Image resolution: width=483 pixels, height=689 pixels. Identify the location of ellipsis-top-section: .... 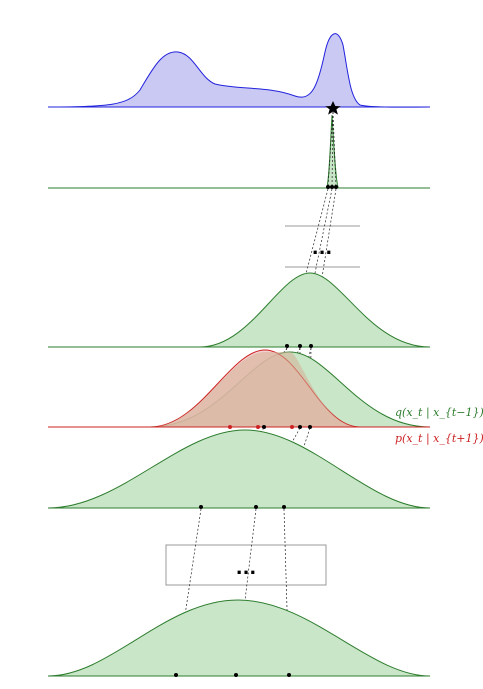
(322, 246).